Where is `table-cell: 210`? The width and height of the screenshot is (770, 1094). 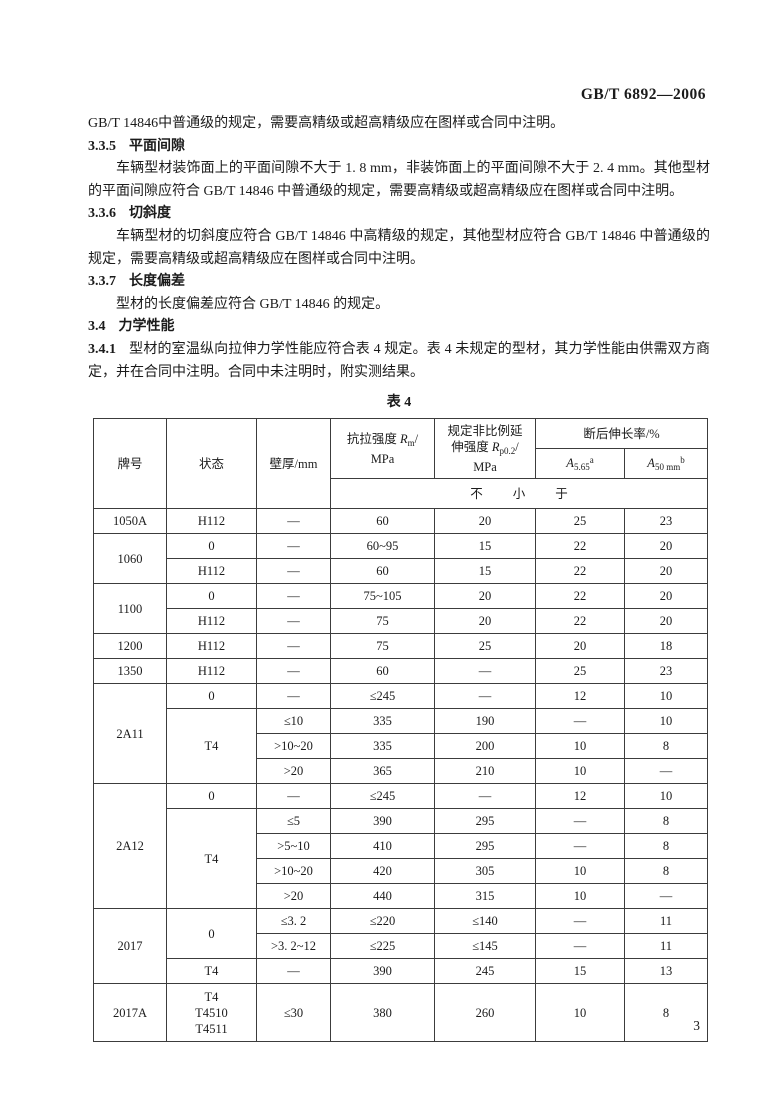 table-cell: 210 is located at coordinates (485, 771).